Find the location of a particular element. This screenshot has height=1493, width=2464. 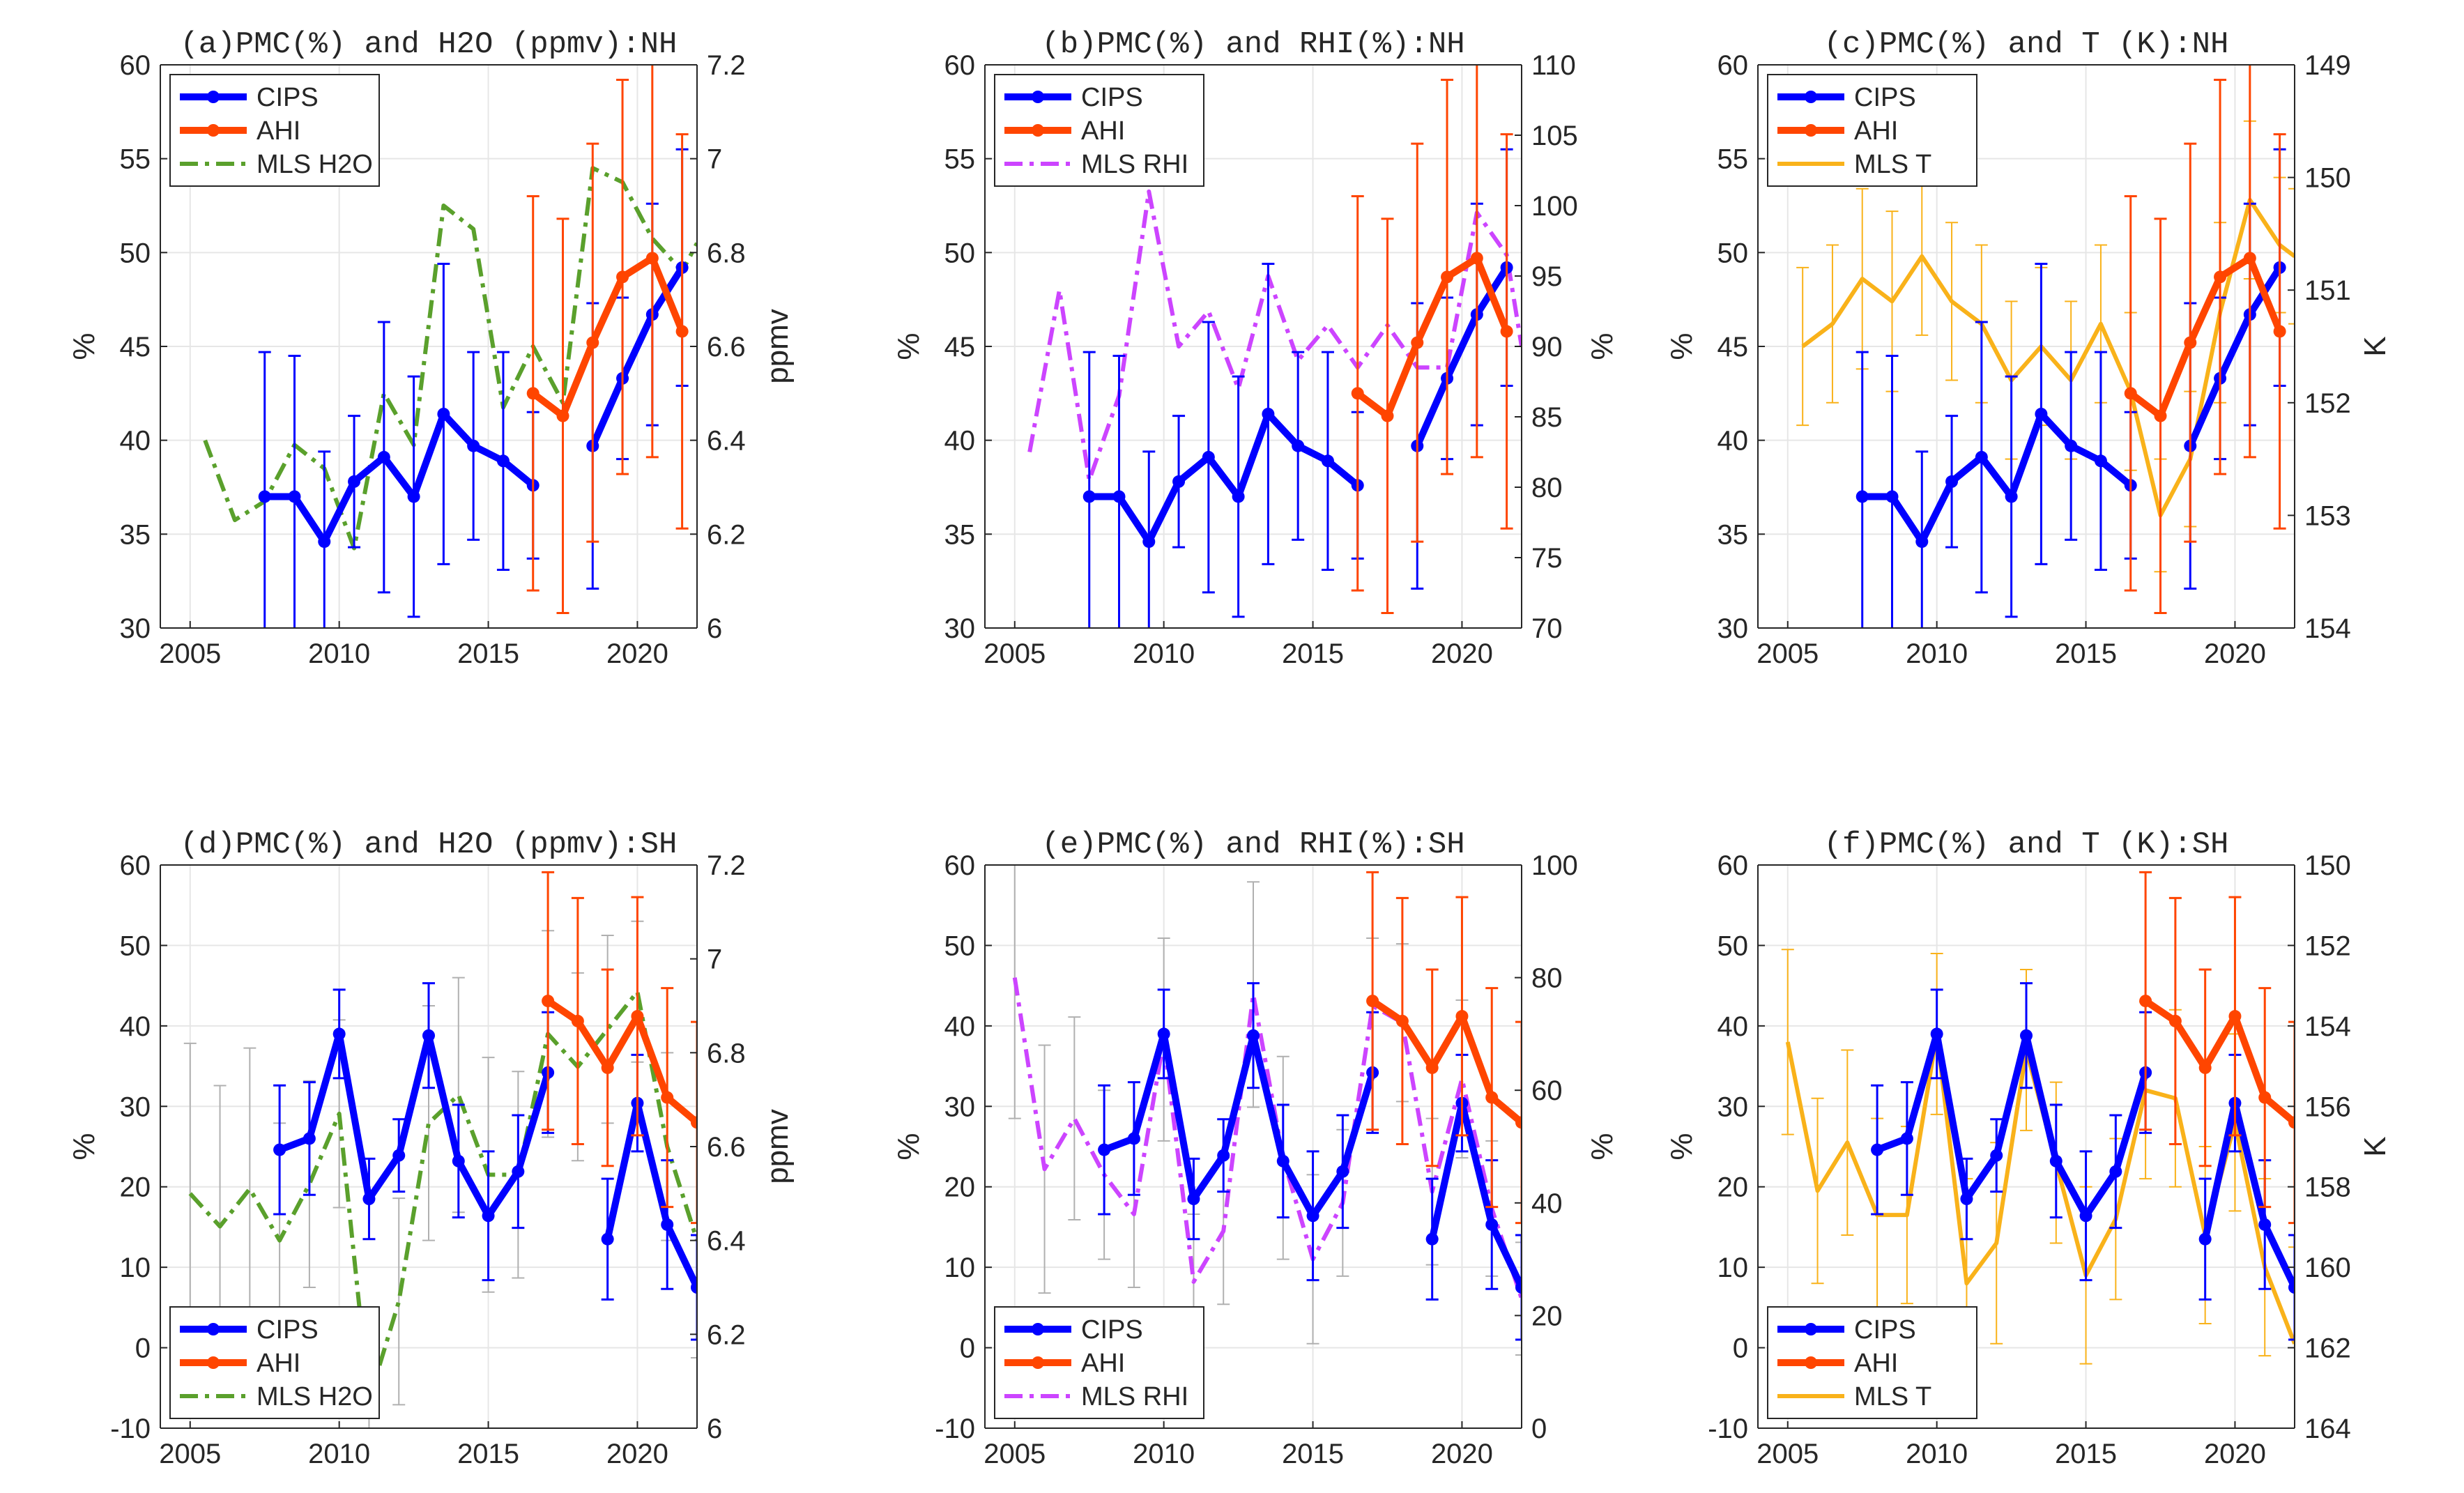

y2-tick-label: 162 is located at coordinates (2327, 1348).